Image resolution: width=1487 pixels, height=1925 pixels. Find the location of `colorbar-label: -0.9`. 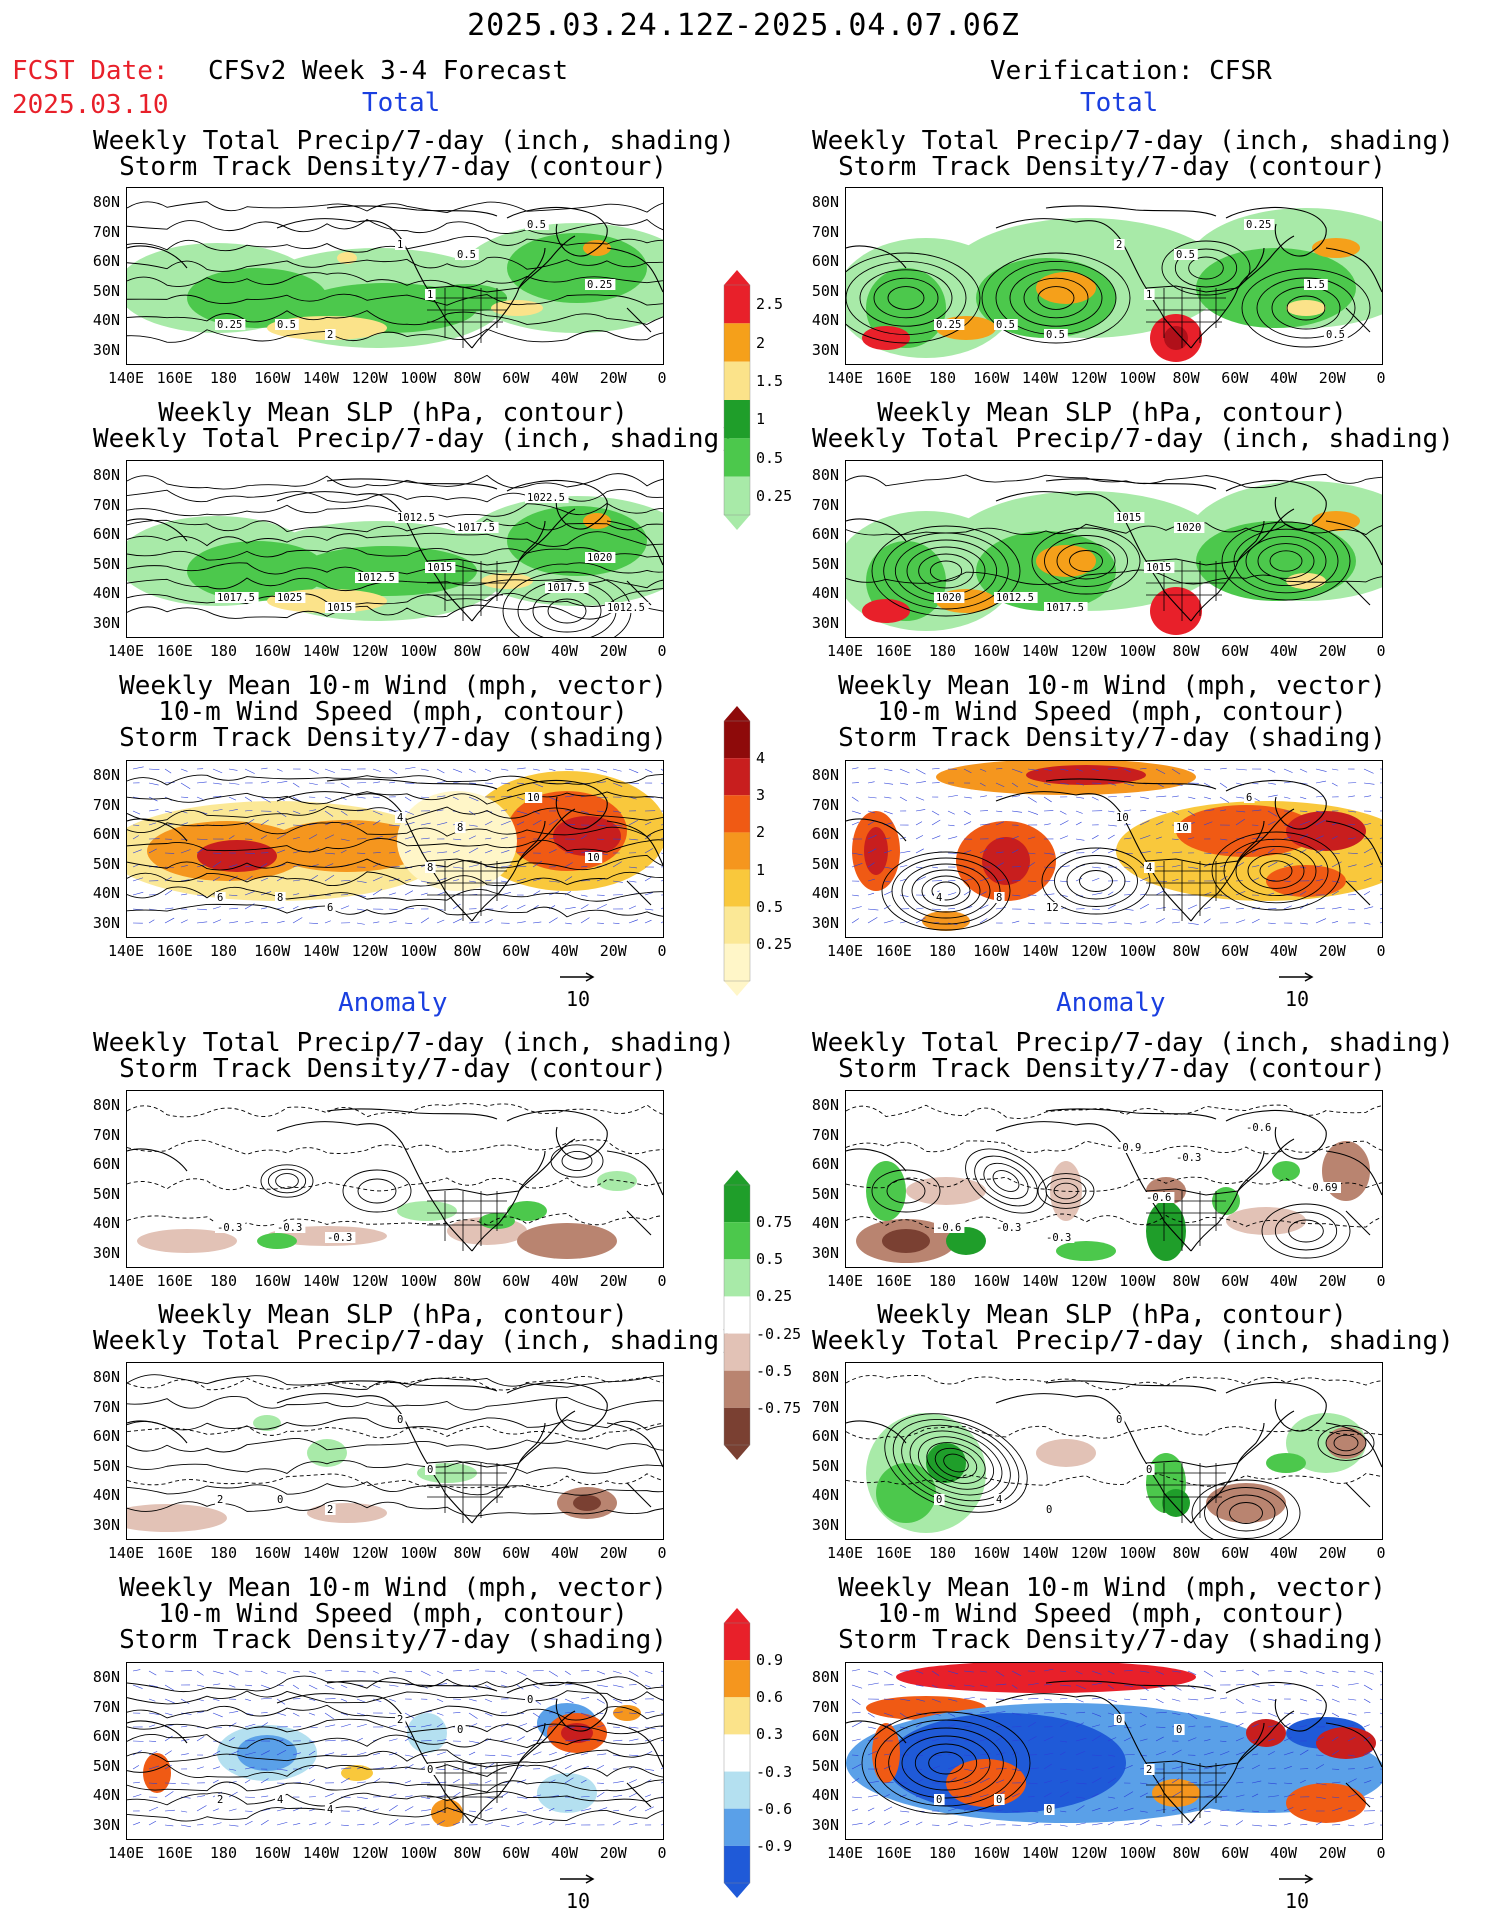

colorbar-label: -0.9 is located at coordinates (774, 1845).